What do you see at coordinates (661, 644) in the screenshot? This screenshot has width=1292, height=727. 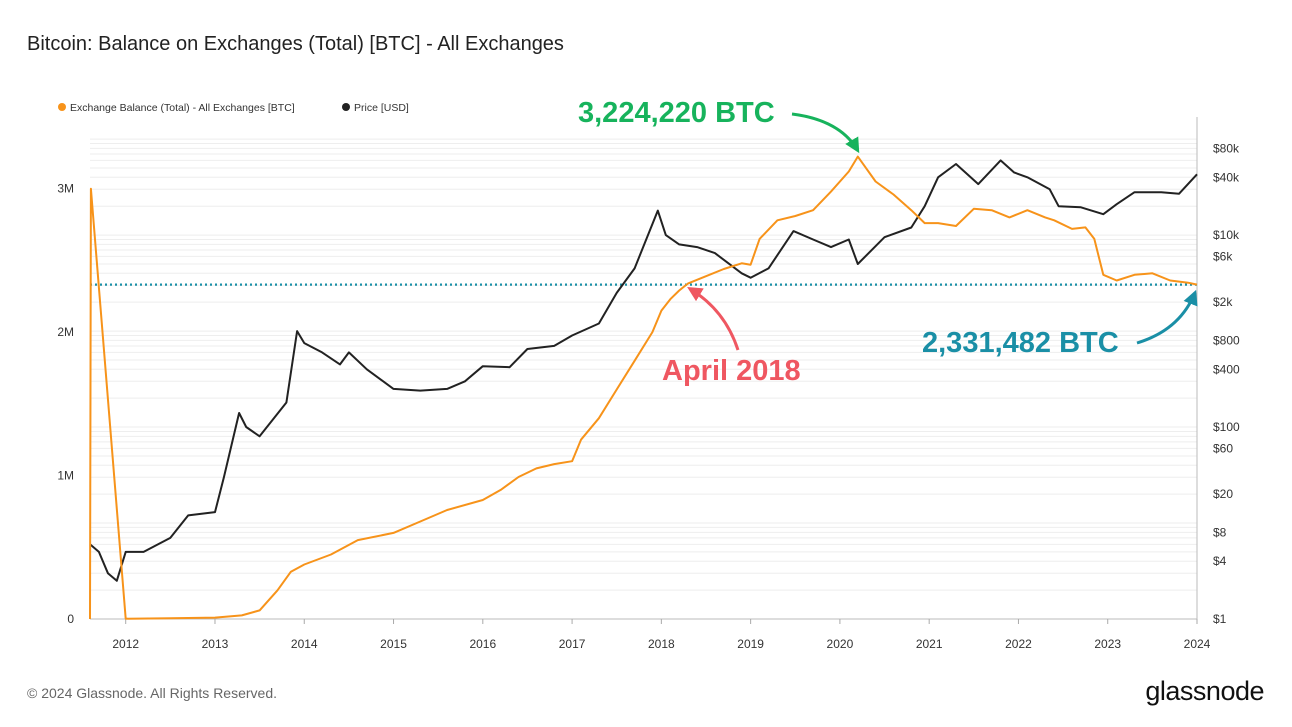 I see `x-tick-label: 2018` at bounding box center [661, 644].